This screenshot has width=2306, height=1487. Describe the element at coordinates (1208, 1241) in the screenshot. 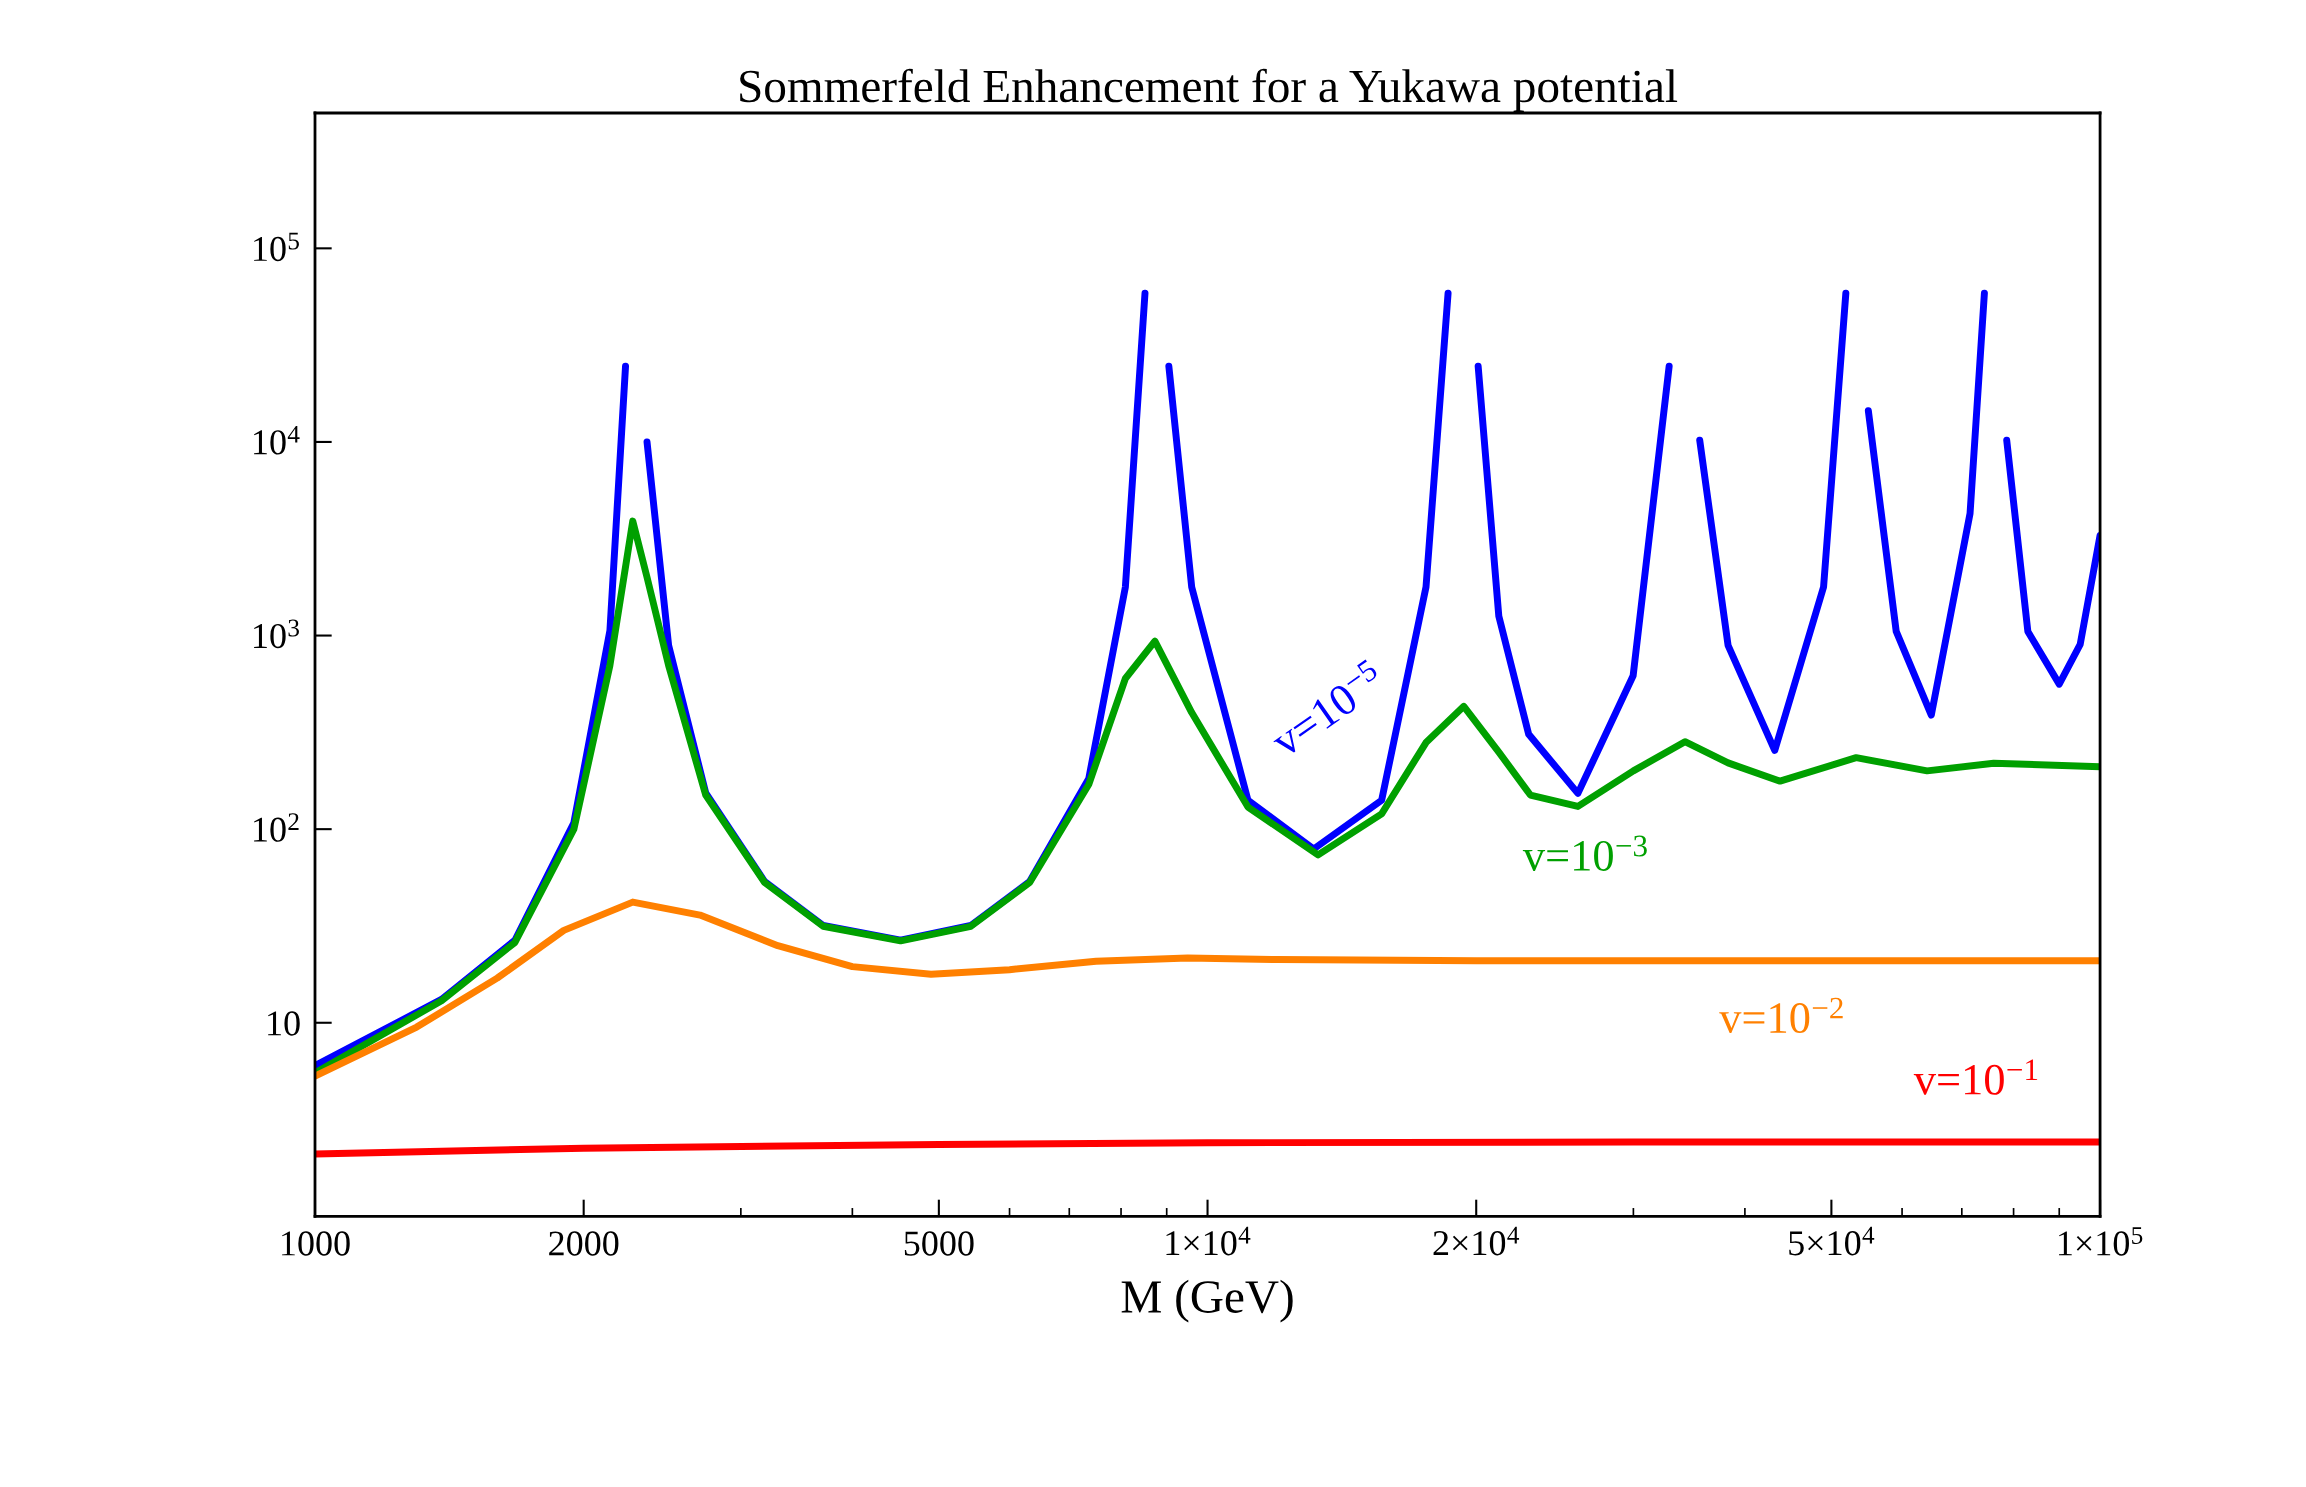

I see `x-tick-label: 1×10$^{4}$` at that location.